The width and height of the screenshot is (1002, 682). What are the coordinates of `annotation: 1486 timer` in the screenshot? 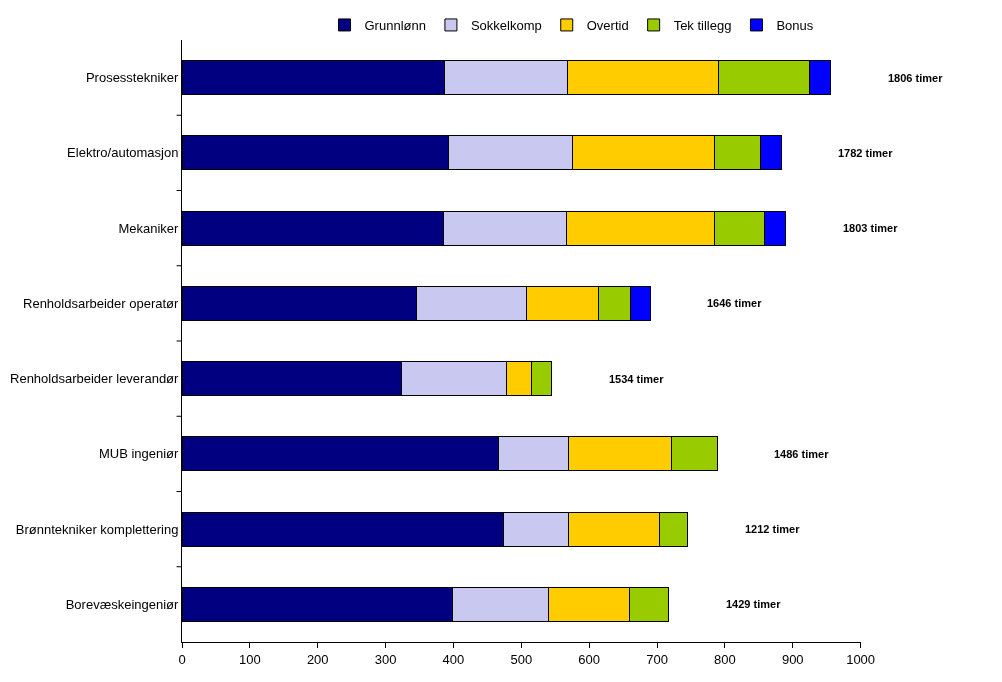 It's located at (802, 454).